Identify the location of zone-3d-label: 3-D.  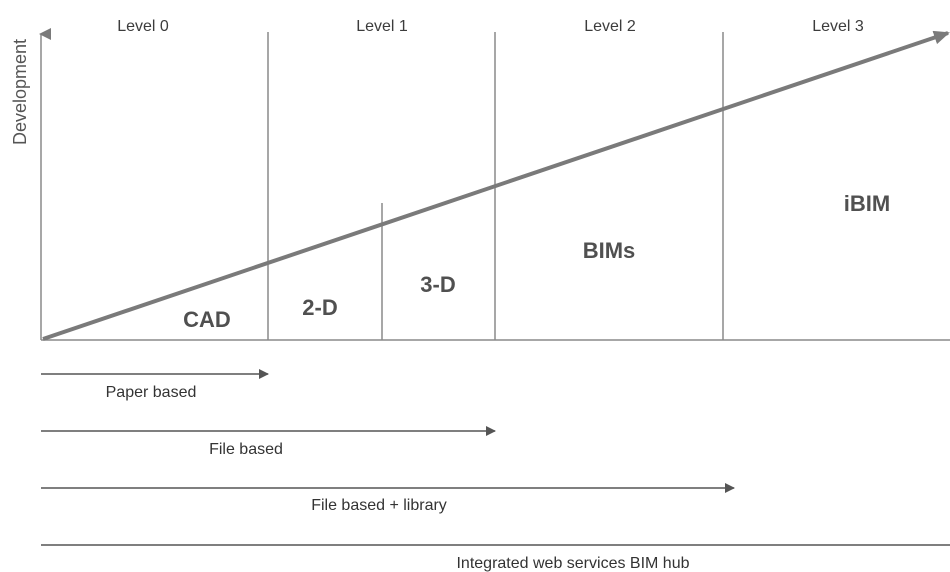
(437, 284).